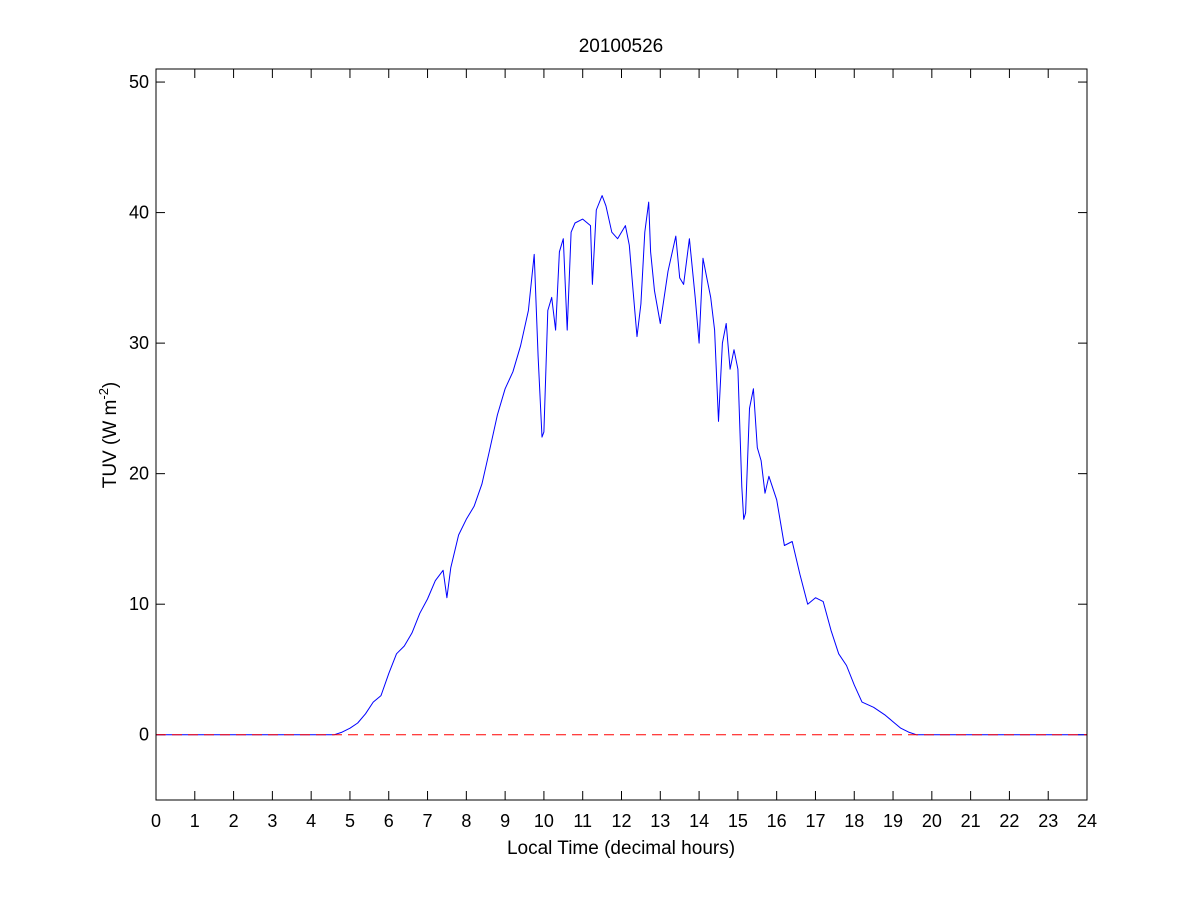 The height and width of the screenshot is (905, 1201). I want to click on x-tick-label: 11, so click(582, 821).